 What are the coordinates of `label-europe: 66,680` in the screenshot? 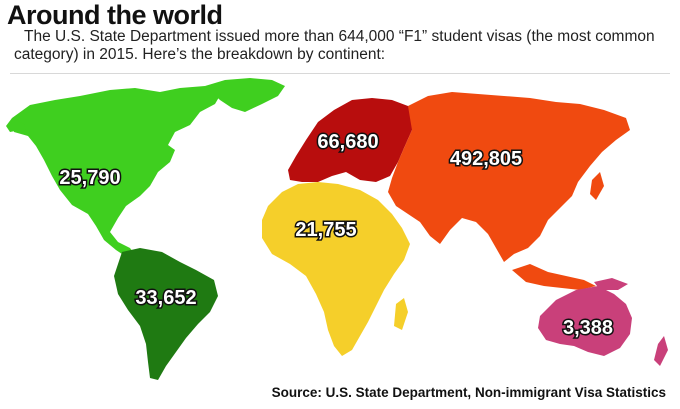 It's located at (347, 142).